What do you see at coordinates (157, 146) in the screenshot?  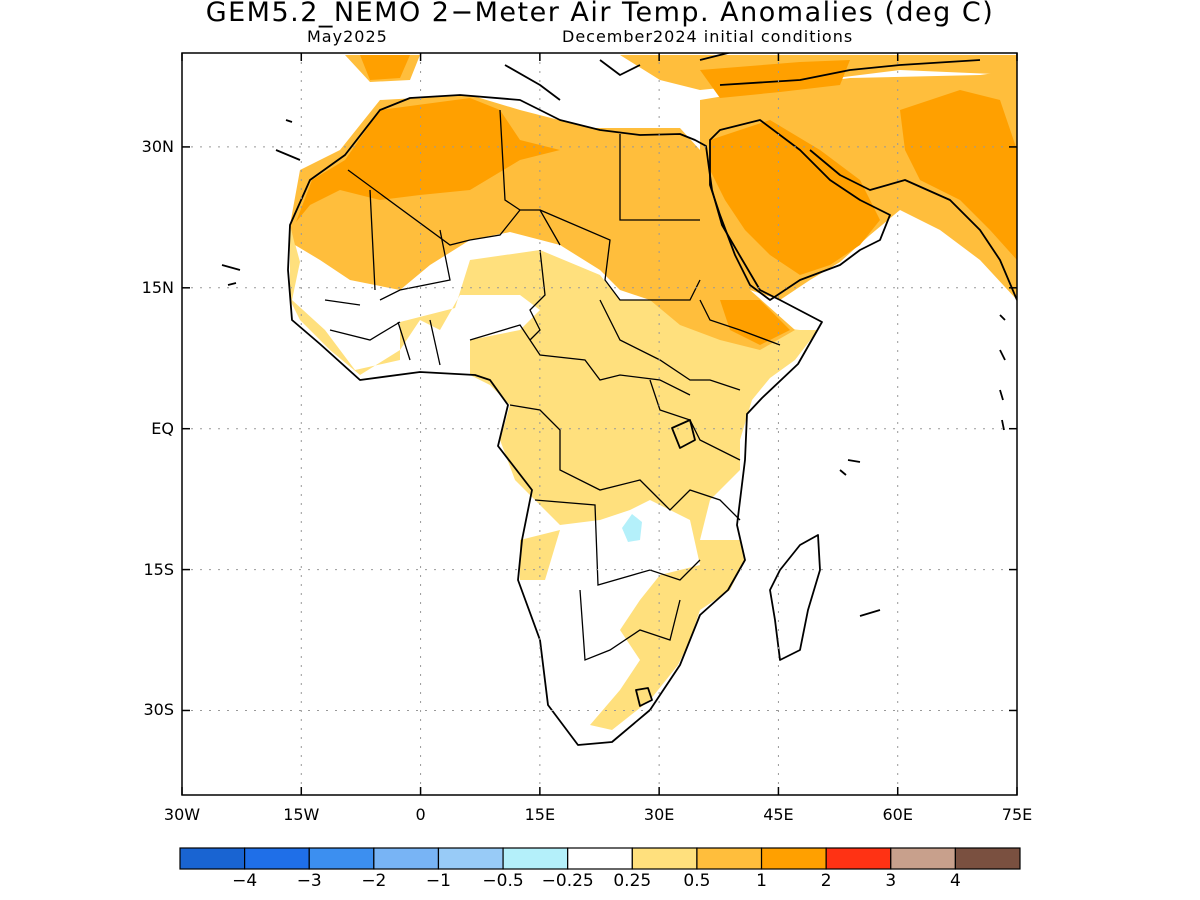 I see `lat-tick-label: 30N` at bounding box center [157, 146].